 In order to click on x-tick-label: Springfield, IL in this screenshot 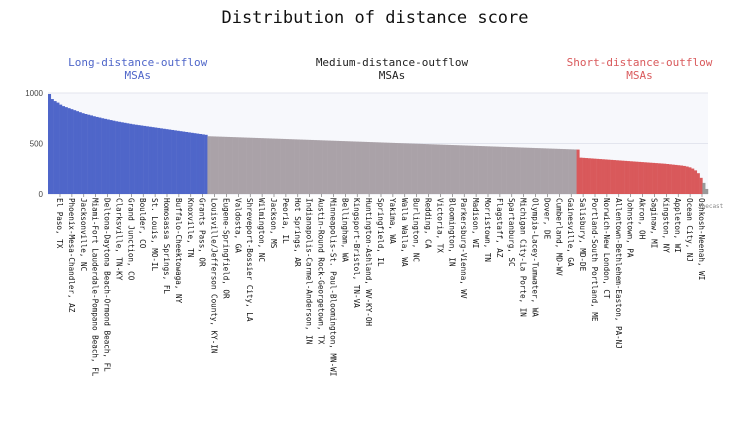, I will do `click(380, 232)`.